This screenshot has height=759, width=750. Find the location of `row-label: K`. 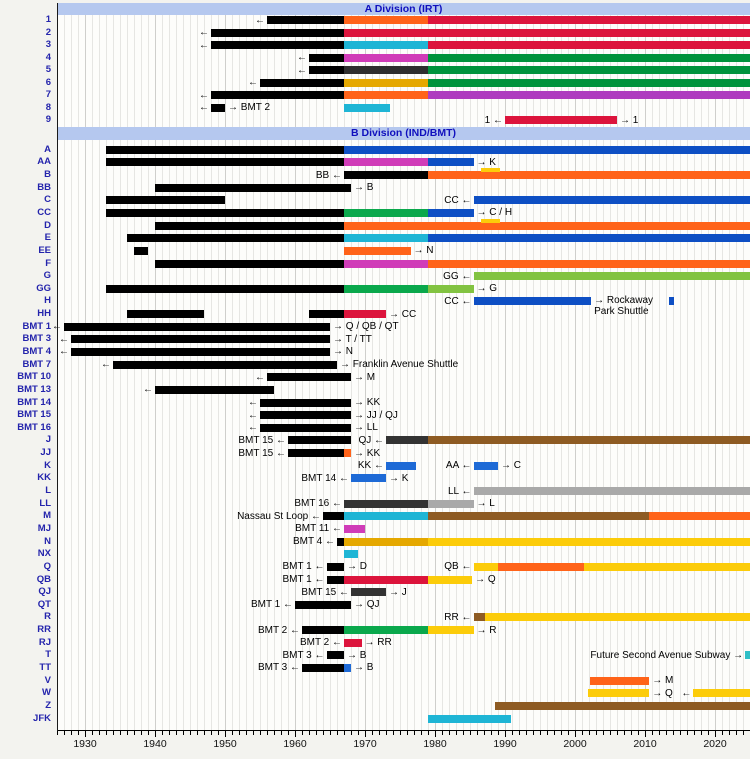

row-label: K is located at coordinates (47, 465).